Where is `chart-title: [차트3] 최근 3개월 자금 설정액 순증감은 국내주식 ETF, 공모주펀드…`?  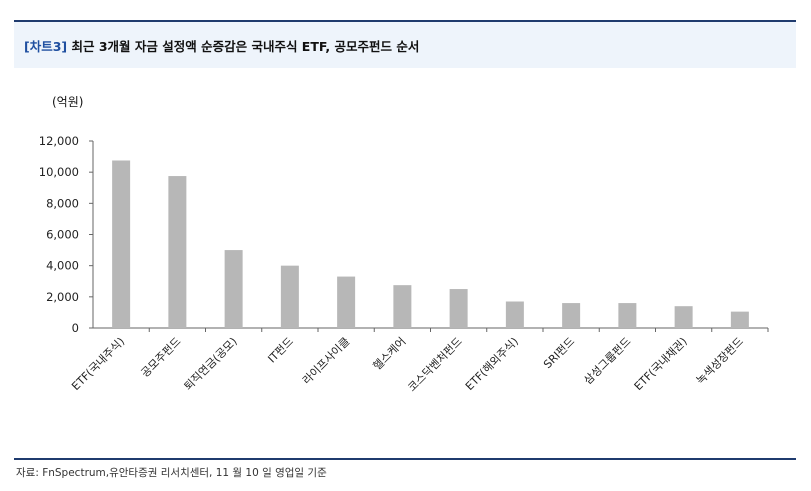 chart-title: [차트3] 최근 3개월 자금 설정액 순증감은 국내주식 ETF, 공모주펀드… is located at coordinates (221, 45).